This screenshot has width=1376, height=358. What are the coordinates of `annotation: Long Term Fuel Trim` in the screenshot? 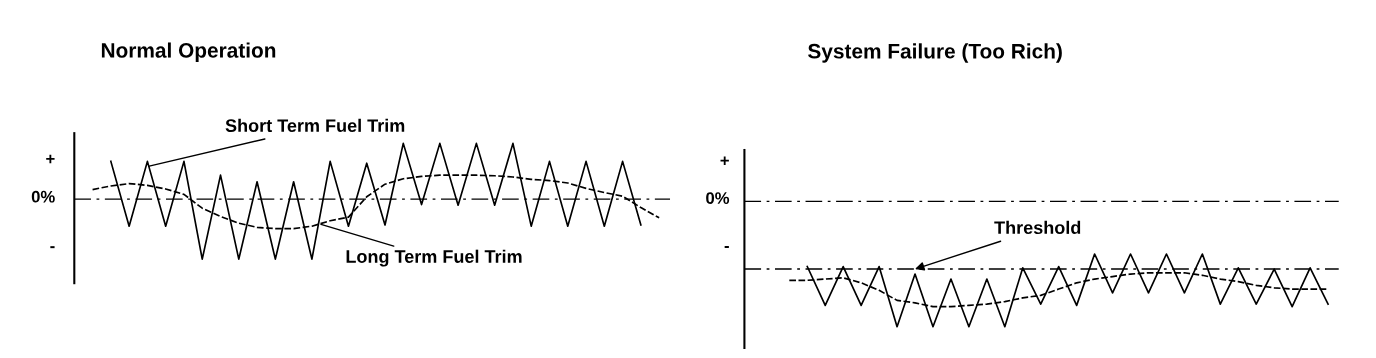 It's located at (434, 258).